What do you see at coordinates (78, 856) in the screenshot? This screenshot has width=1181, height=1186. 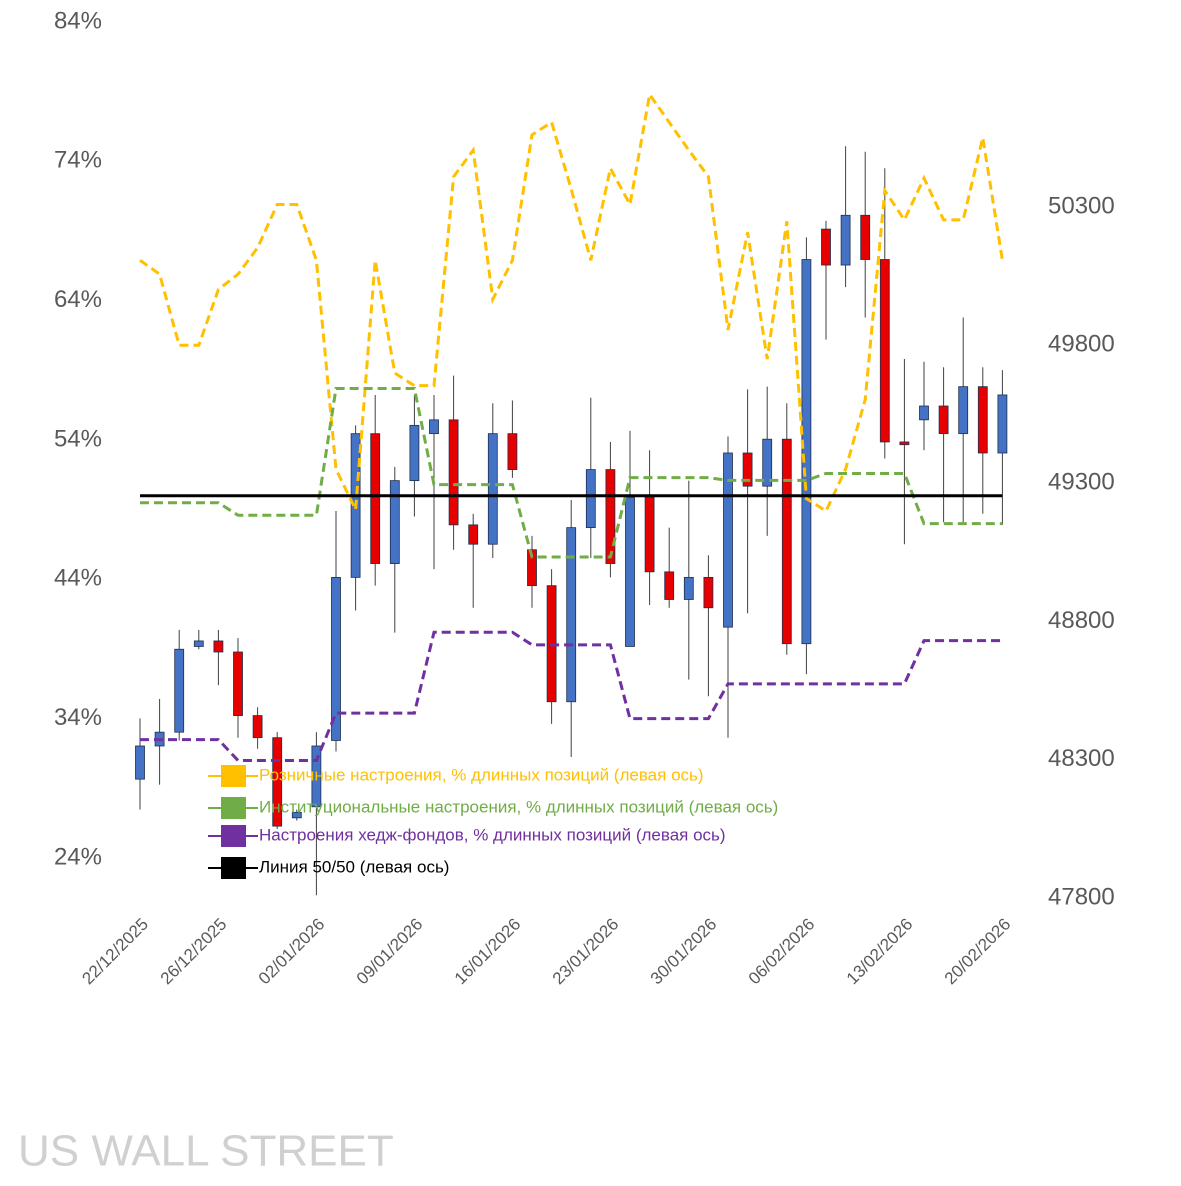 I see `y-tick-label: 24%` at bounding box center [78, 856].